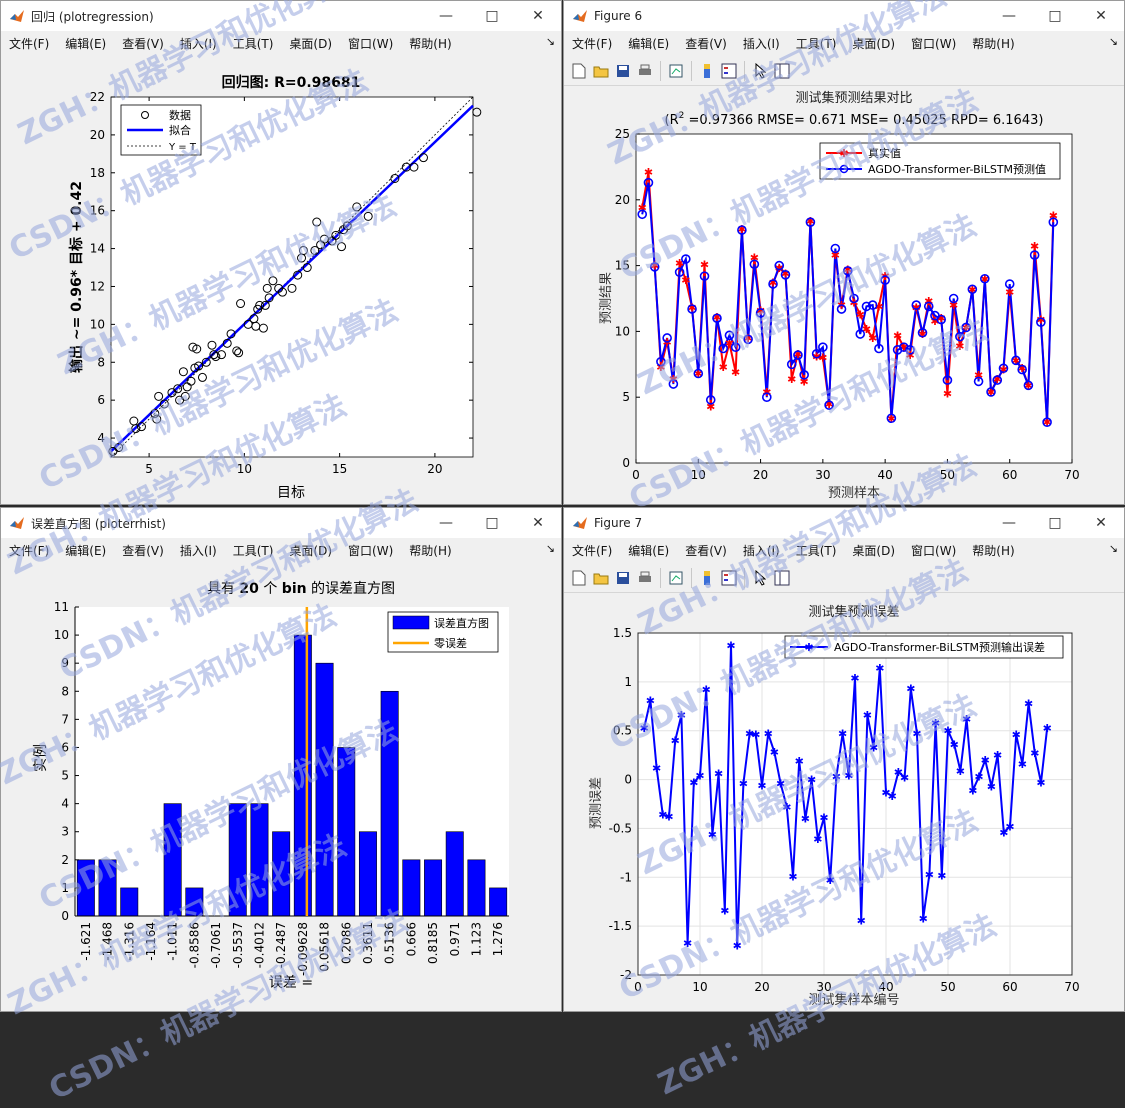 The image size is (1125, 1108). I want to click on window-titlebar: 误差直方图 (ploterrhist) — □ ✕, so click(281, 523).